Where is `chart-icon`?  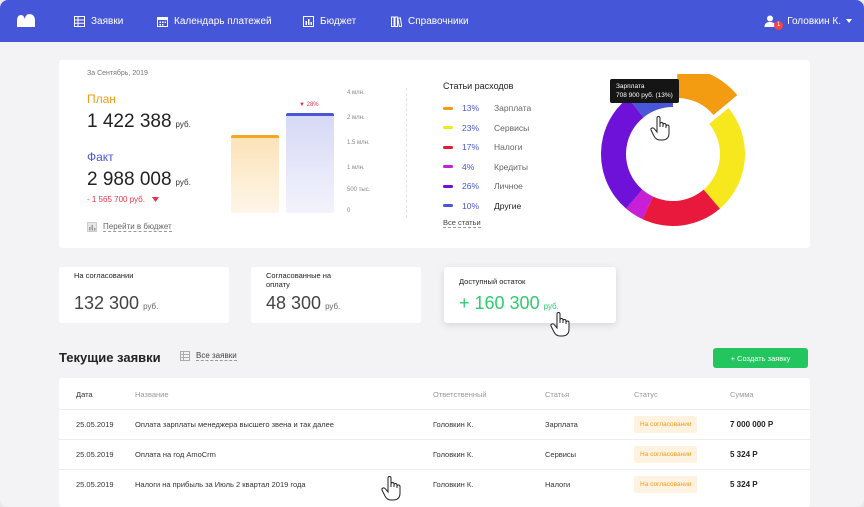 chart-icon is located at coordinates (92, 227).